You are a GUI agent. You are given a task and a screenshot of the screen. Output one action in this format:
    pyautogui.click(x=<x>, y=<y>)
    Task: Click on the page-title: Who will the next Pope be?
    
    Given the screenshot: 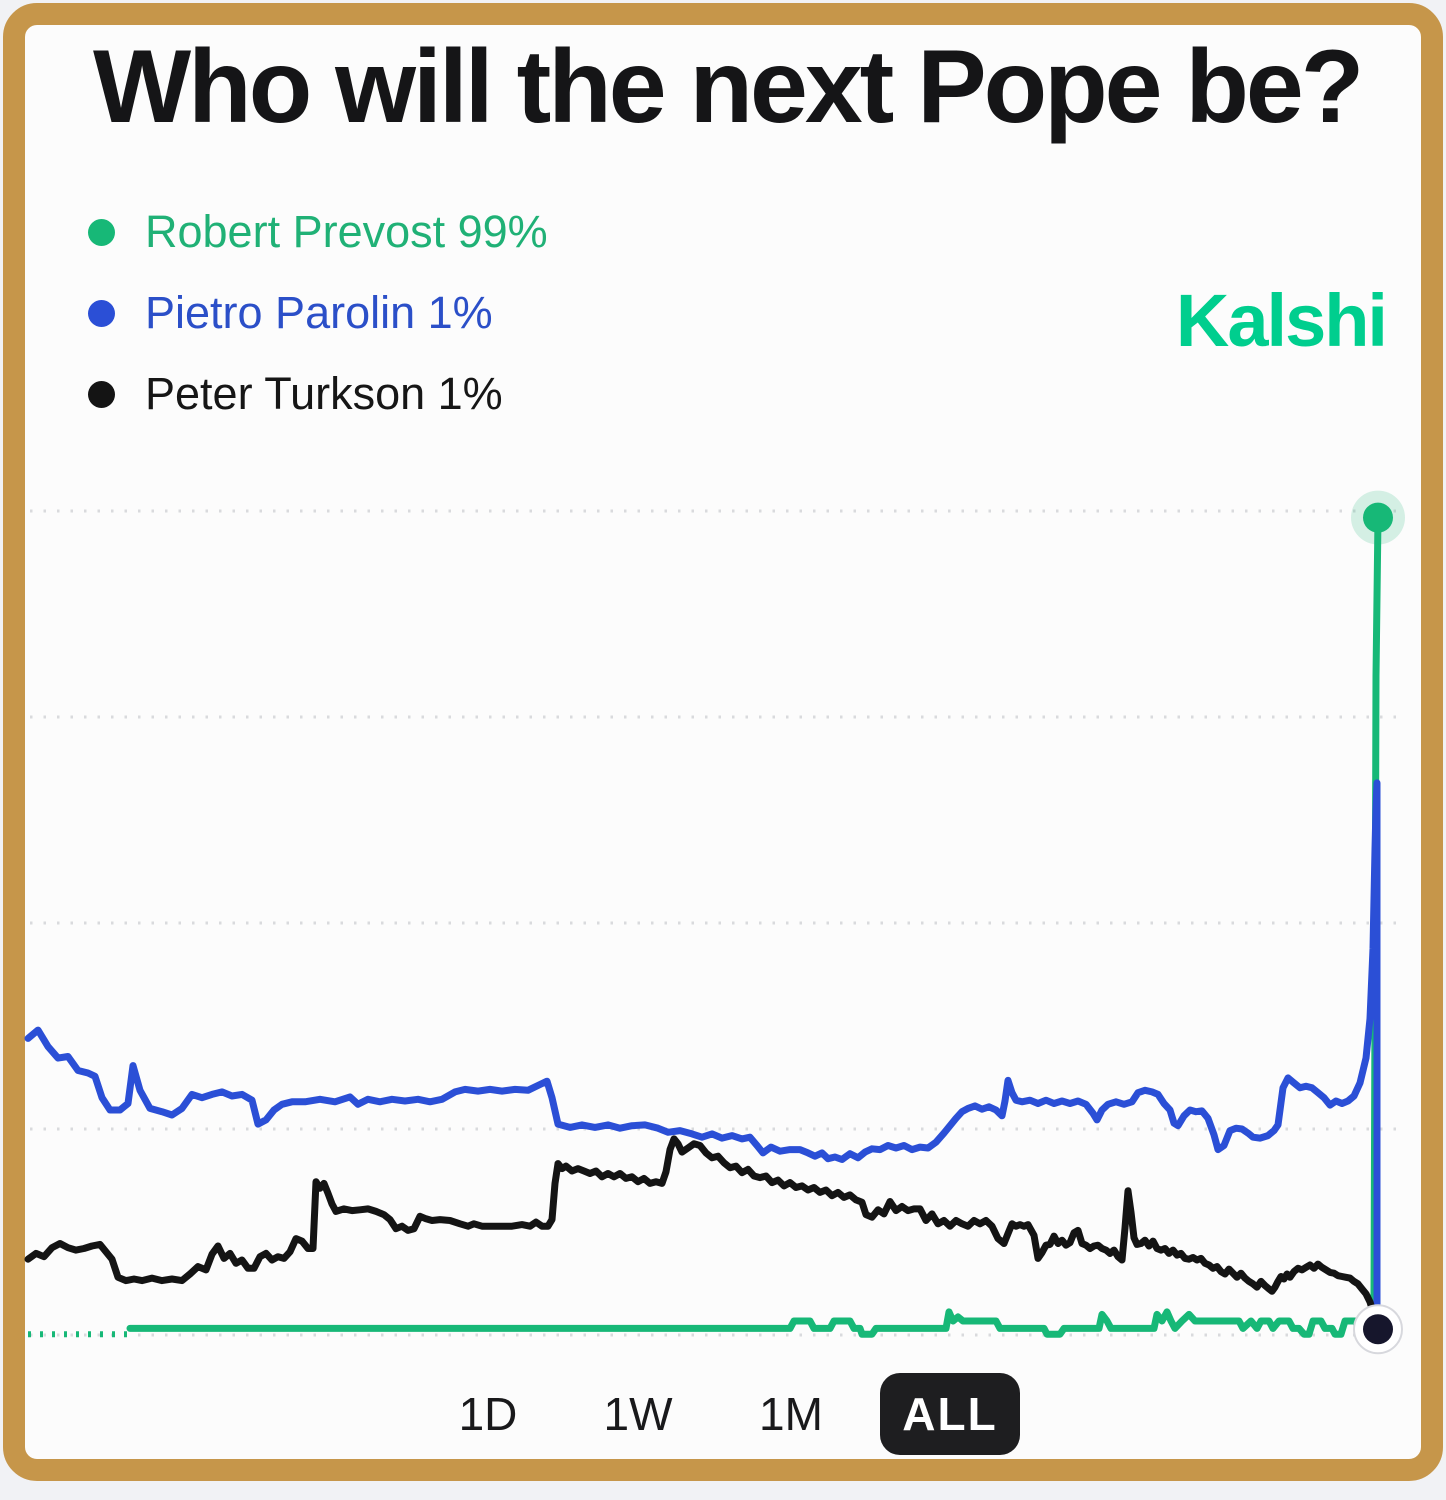 What is the action you would take?
    pyautogui.click(x=728, y=87)
    